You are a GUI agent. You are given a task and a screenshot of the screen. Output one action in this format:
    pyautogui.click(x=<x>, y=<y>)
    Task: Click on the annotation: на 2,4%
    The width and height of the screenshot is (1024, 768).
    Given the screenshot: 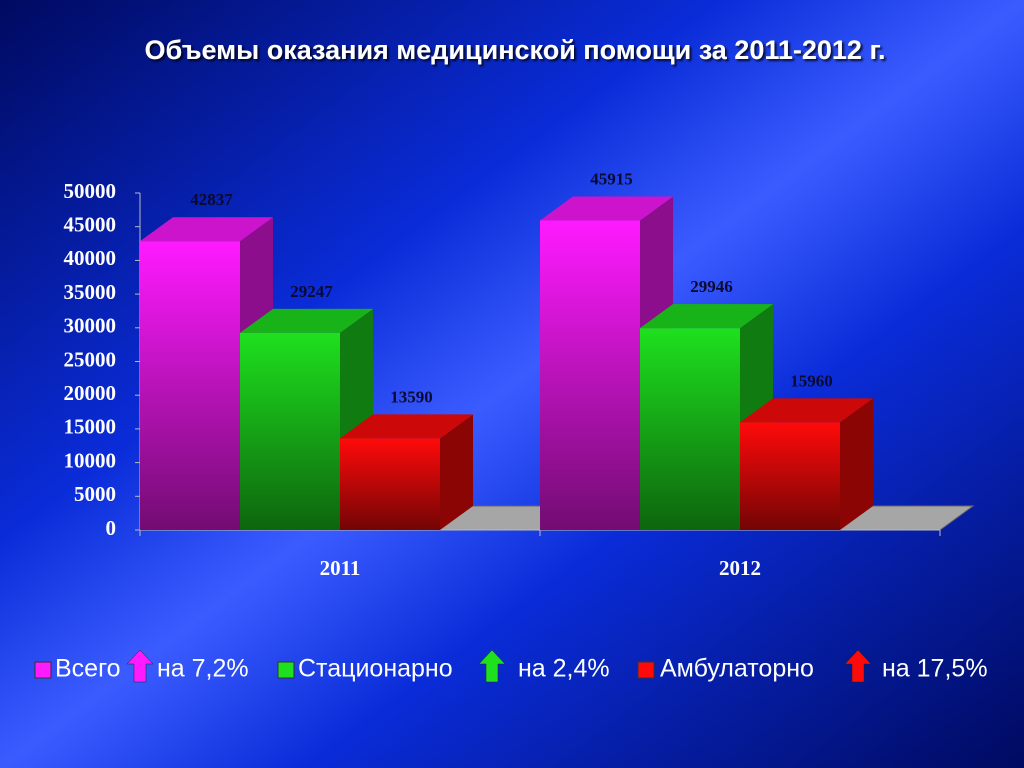 What is the action you would take?
    pyautogui.click(x=564, y=669)
    